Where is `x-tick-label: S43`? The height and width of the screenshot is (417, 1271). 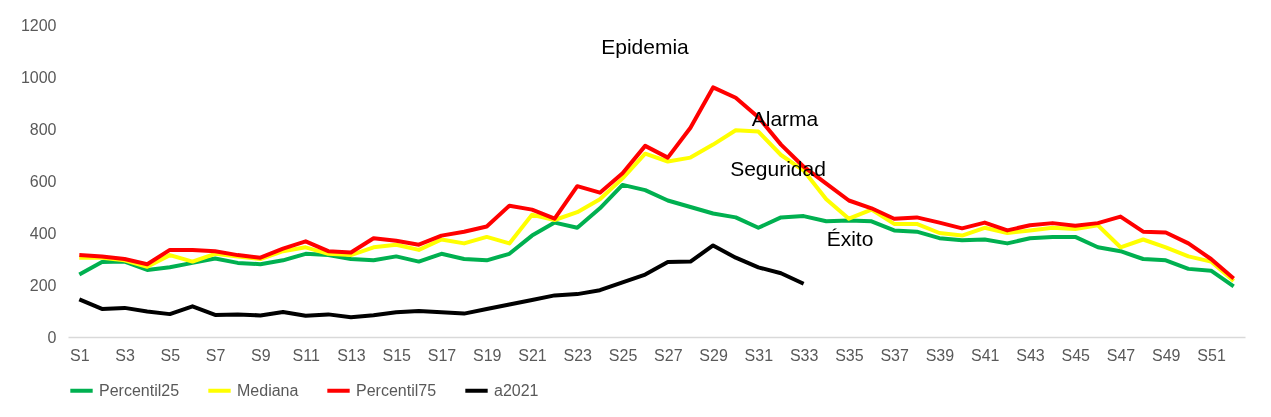 x-tick-label: S43 is located at coordinates (1030, 355).